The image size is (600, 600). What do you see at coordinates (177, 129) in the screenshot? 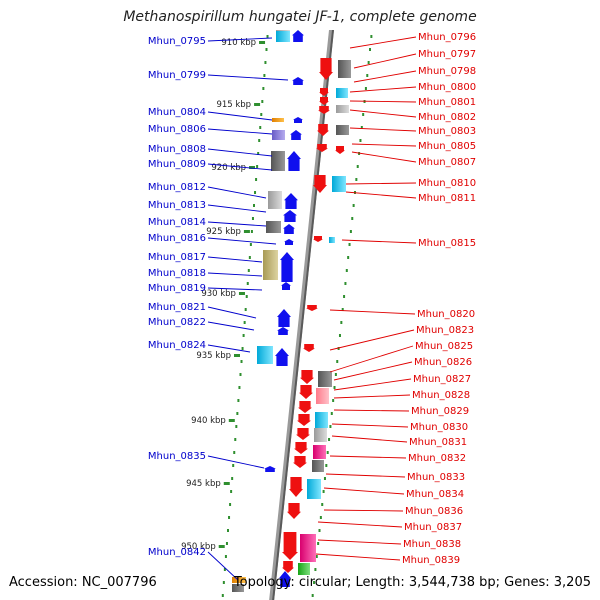
I see `gene-label-left: Mhun_0806` at bounding box center [177, 129].